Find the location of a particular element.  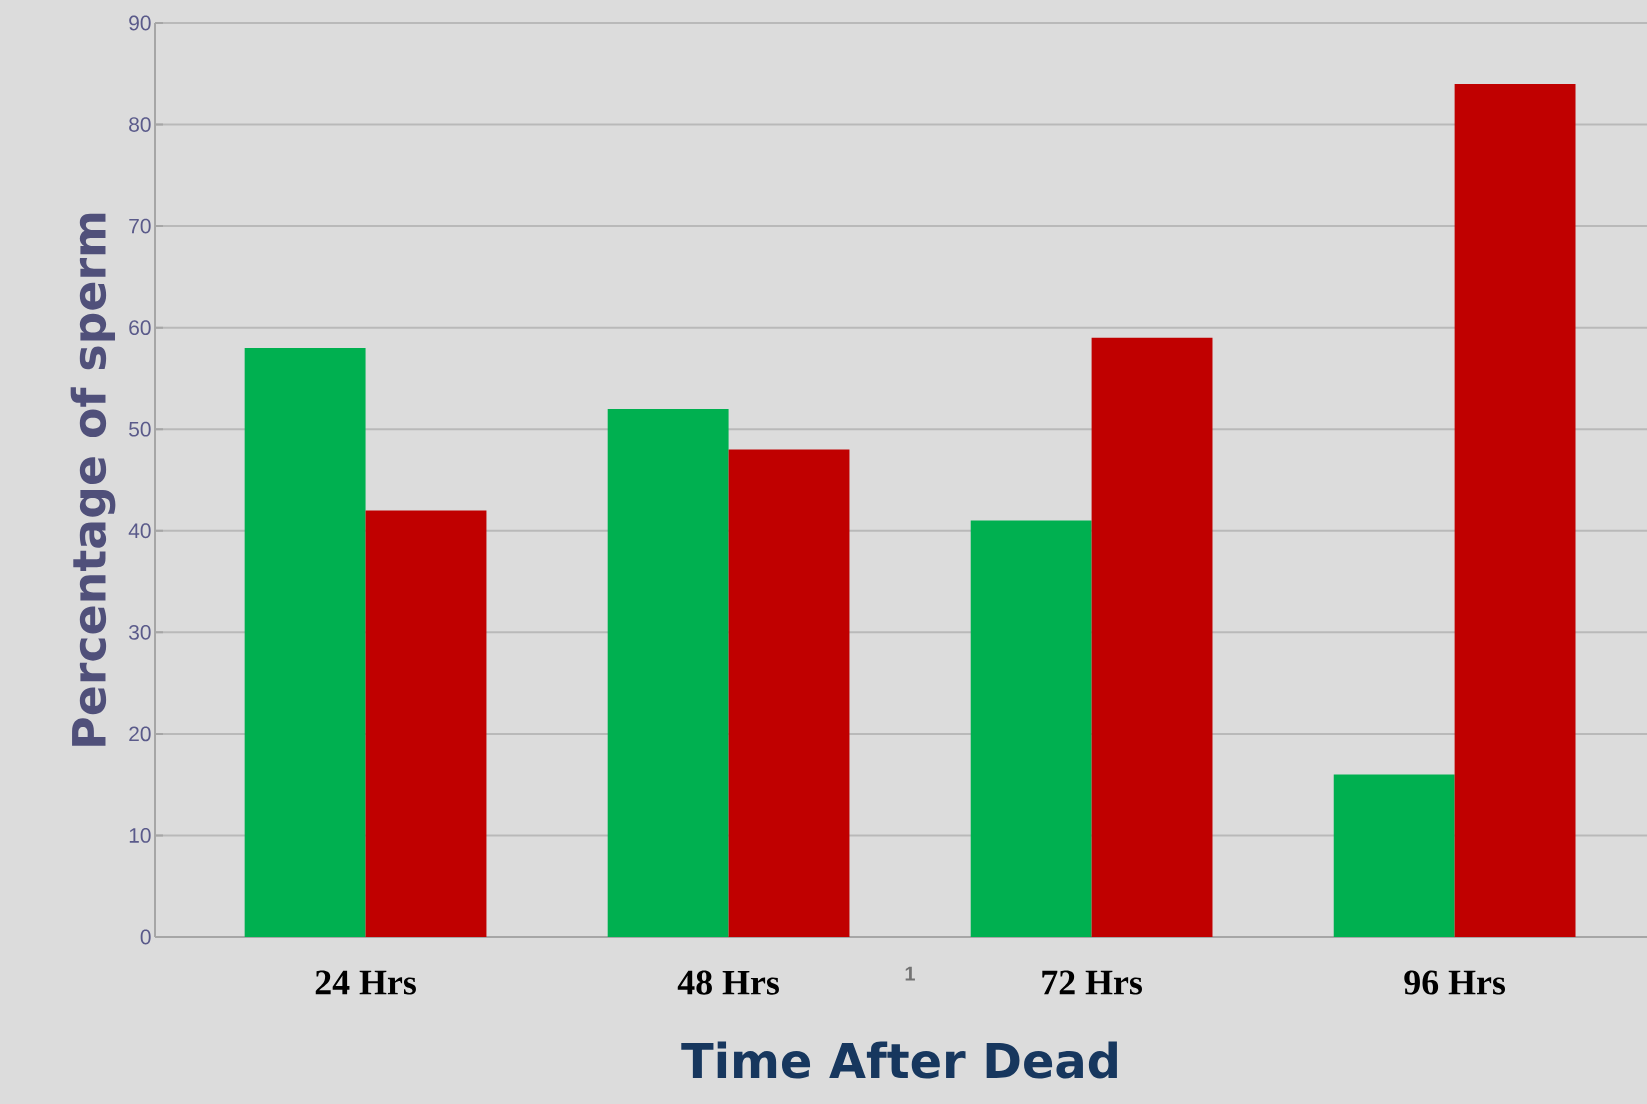

y-tick-label: 70 is located at coordinates (140, 226).